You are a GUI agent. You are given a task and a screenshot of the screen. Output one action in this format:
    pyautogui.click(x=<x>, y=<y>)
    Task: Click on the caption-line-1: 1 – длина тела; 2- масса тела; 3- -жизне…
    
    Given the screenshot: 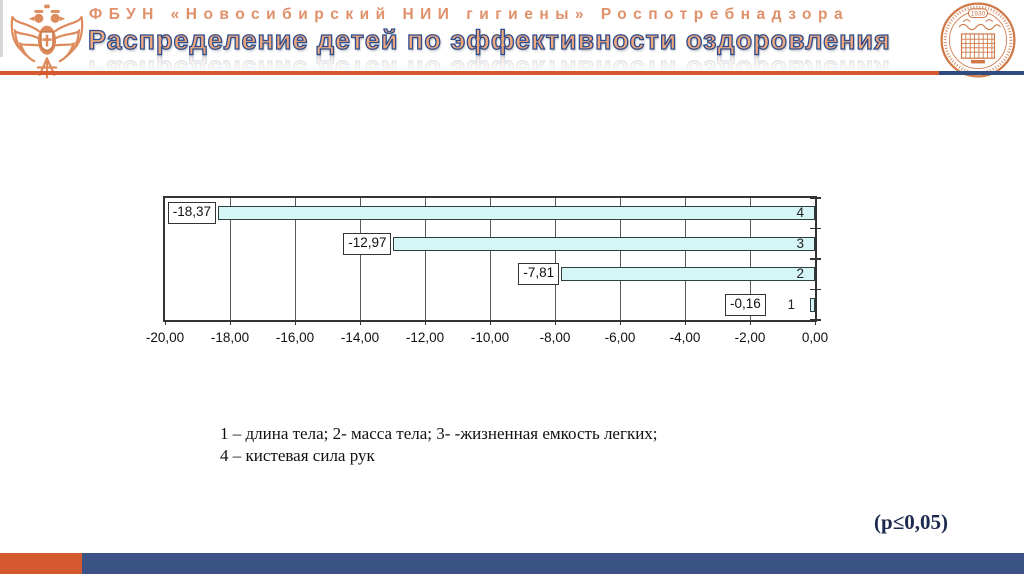 What is the action you would take?
    pyautogui.click(x=439, y=433)
    